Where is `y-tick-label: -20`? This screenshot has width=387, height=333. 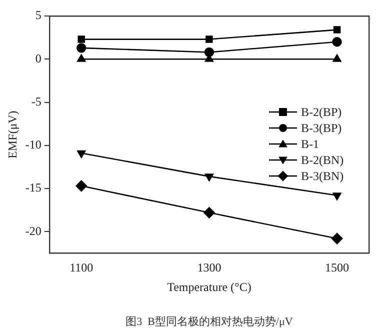
y-tick-label: -20 is located at coordinates (33, 231).